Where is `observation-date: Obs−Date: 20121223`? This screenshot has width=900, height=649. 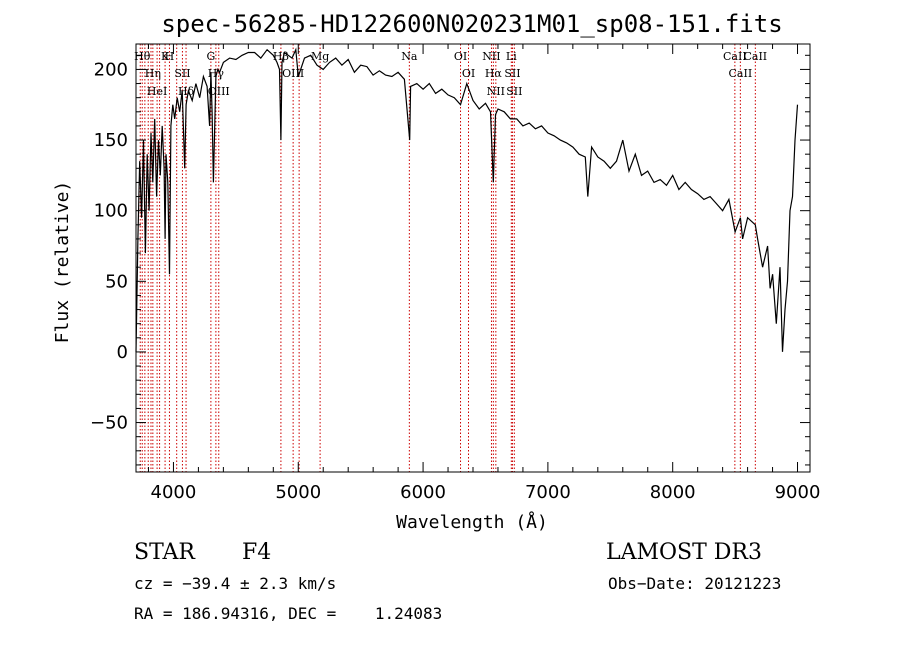 observation-date: Obs−Date: 20121223 is located at coordinates (695, 583).